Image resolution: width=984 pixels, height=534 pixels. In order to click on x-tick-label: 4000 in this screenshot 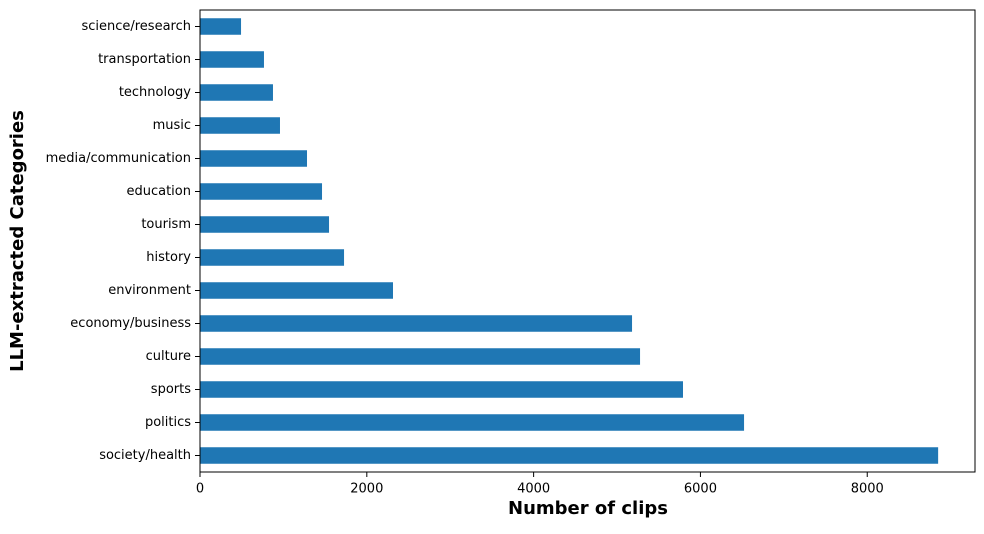, I will do `click(533, 489)`.